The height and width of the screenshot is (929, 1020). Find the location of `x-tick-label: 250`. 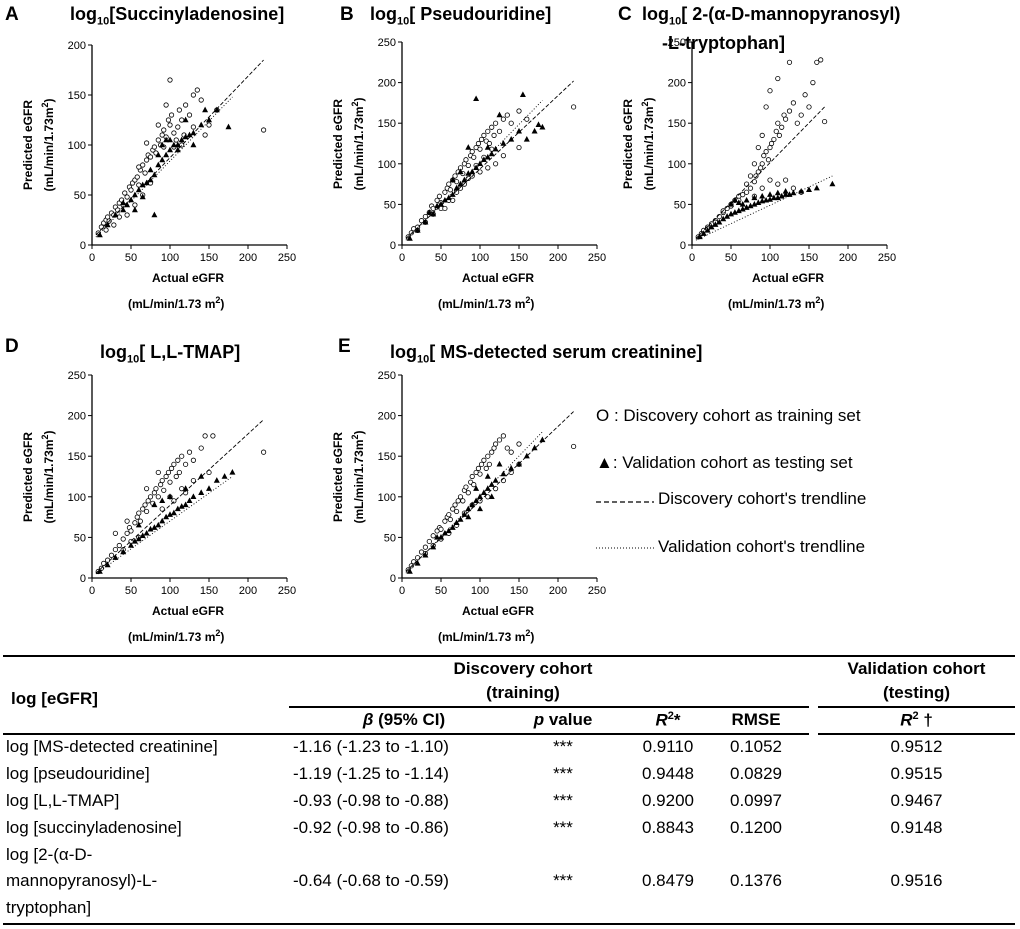

x-tick-label: 250 is located at coordinates (287, 258).